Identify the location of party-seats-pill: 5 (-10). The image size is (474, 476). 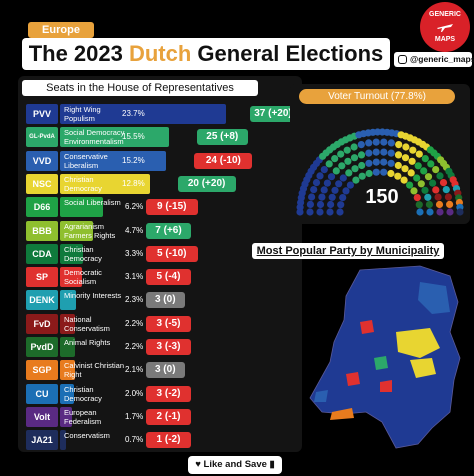
(172, 253).